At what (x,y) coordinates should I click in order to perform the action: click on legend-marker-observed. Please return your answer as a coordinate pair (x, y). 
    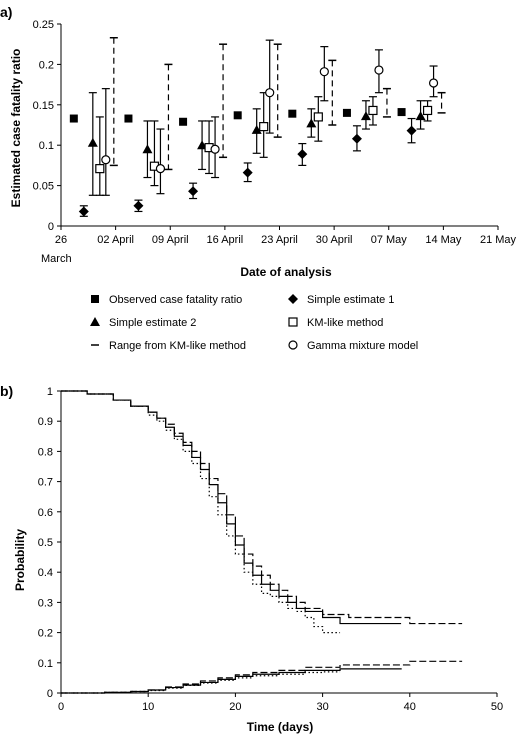
    Looking at the image, I should click on (95, 299).